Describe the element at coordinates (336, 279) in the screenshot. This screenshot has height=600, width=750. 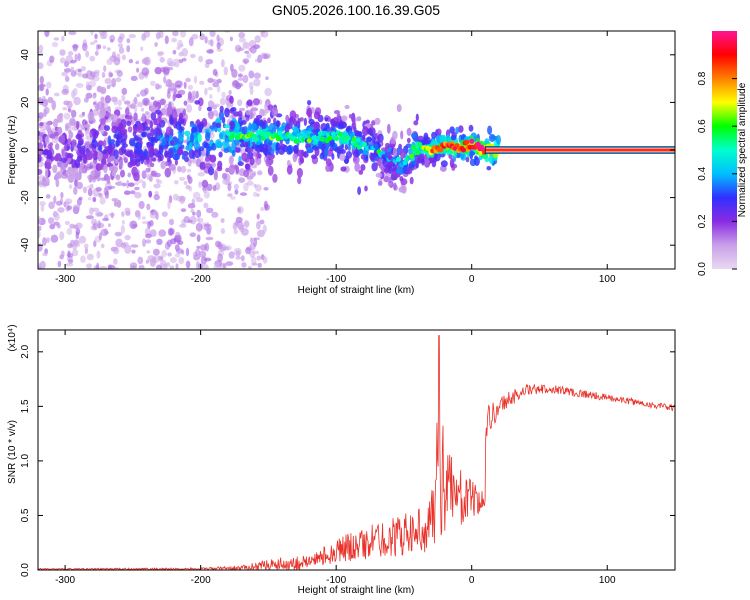
I see `x-tick-label: -100` at that location.